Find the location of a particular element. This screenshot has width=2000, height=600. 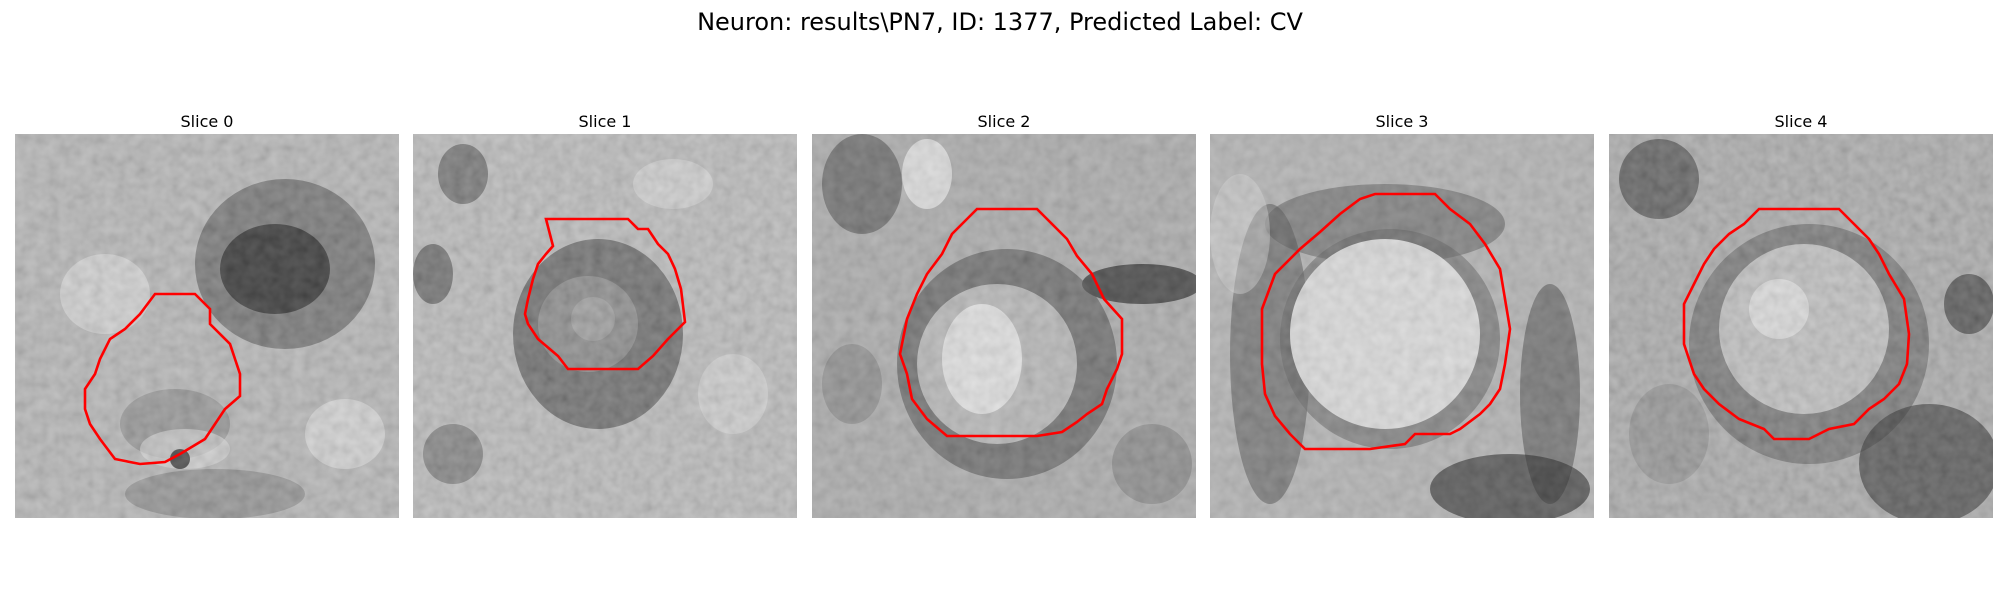

slice-title-1: Slice 1 is located at coordinates (605, 121).